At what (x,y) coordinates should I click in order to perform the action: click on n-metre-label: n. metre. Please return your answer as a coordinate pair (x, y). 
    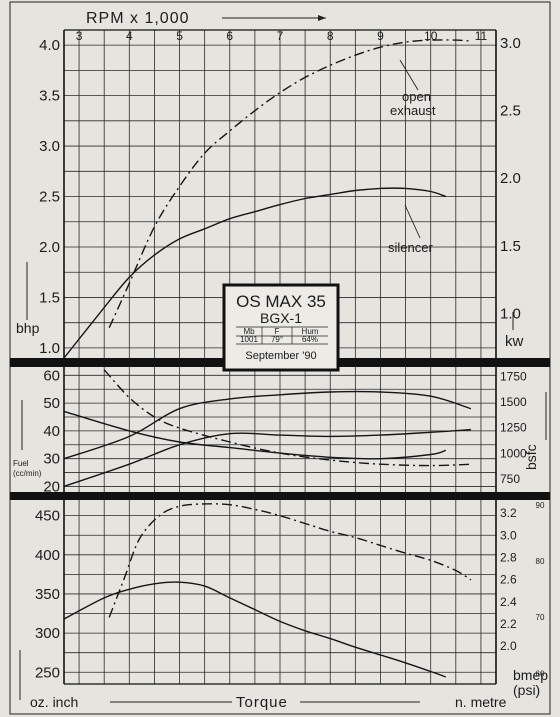
    Looking at the image, I should click on (481, 702).